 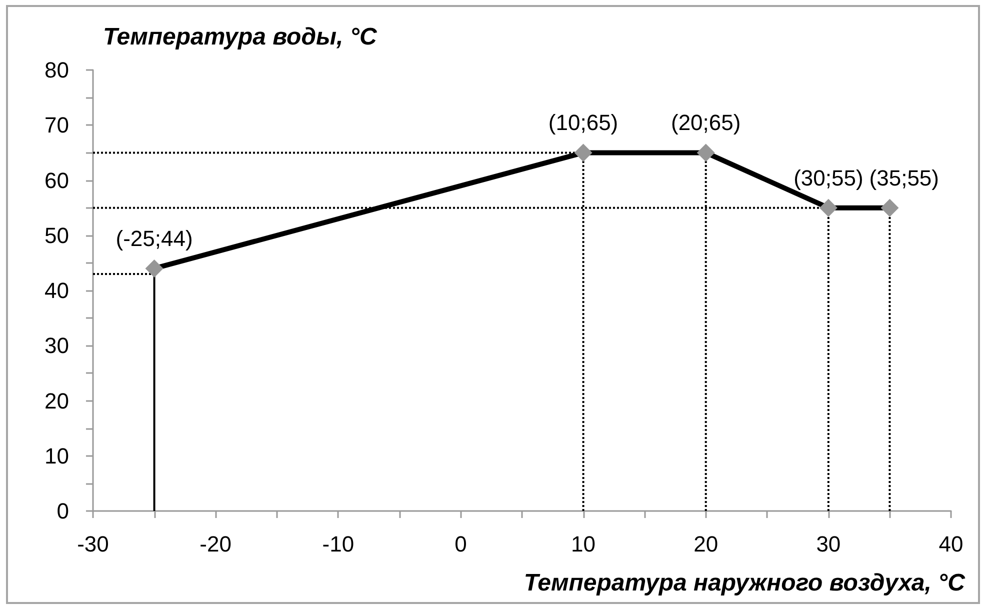 I want to click on y-tick-label: 40, so click(x=56, y=290).